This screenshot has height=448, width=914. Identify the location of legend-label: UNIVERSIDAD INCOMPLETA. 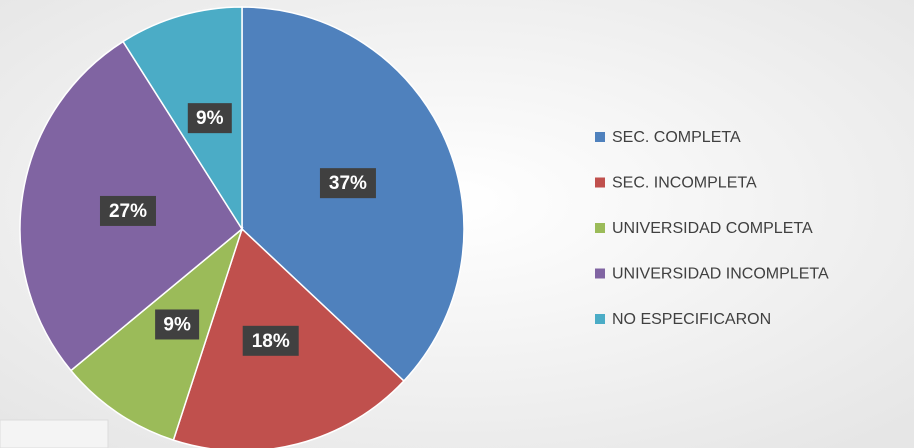
(720, 274).